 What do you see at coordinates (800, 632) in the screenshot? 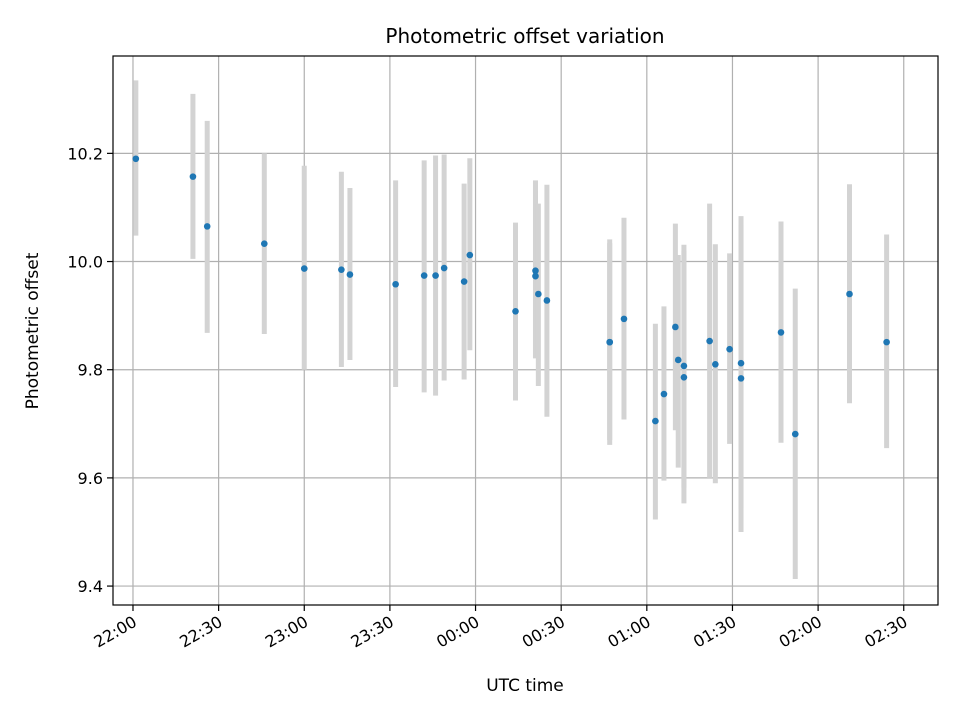
I see `x-tick-label: 02:00` at bounding box center [800, 632].